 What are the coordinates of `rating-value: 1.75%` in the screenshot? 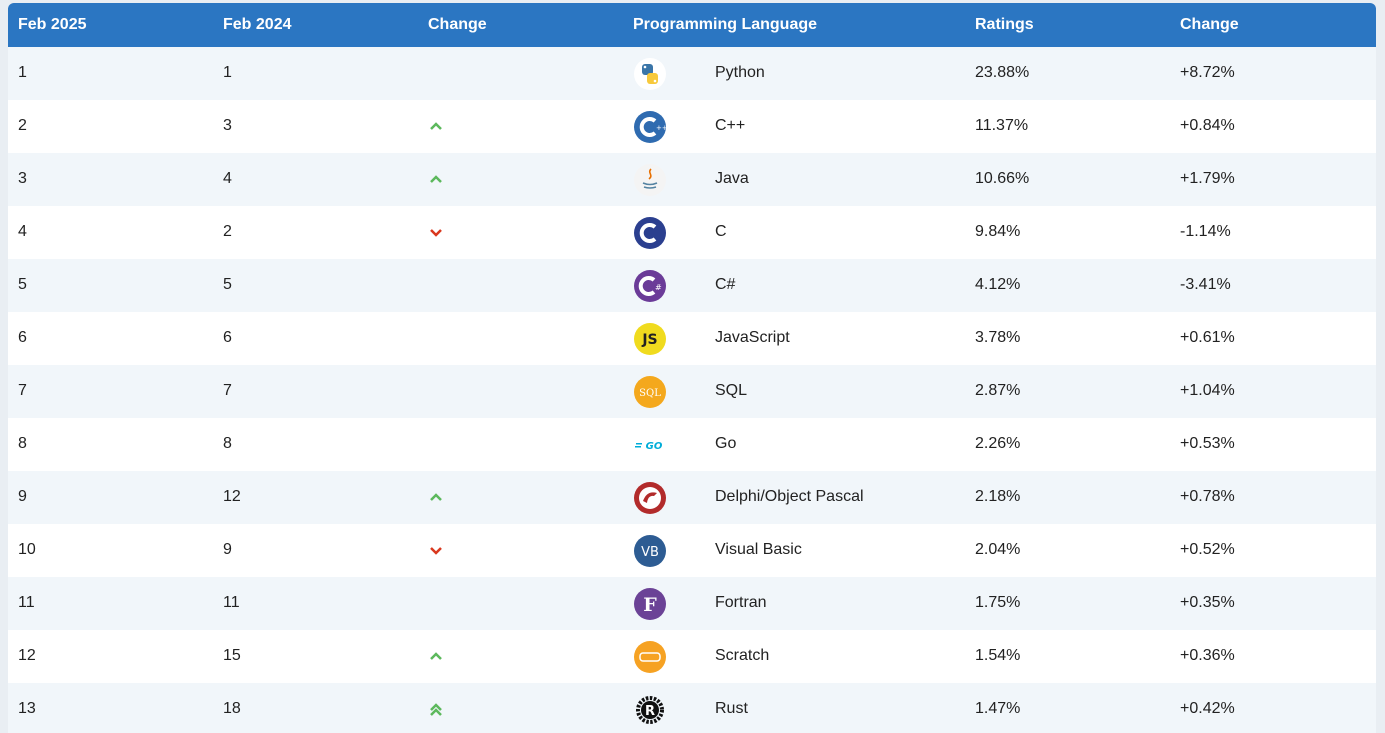 It's located at (998, 602).